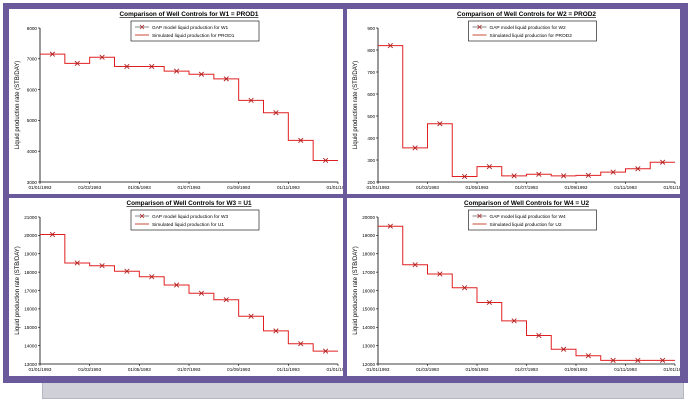  What do you see at coordinates (30, 290) in the screenshot?
I see `y-tick-label: 17000` at bounding box center [30, 290].